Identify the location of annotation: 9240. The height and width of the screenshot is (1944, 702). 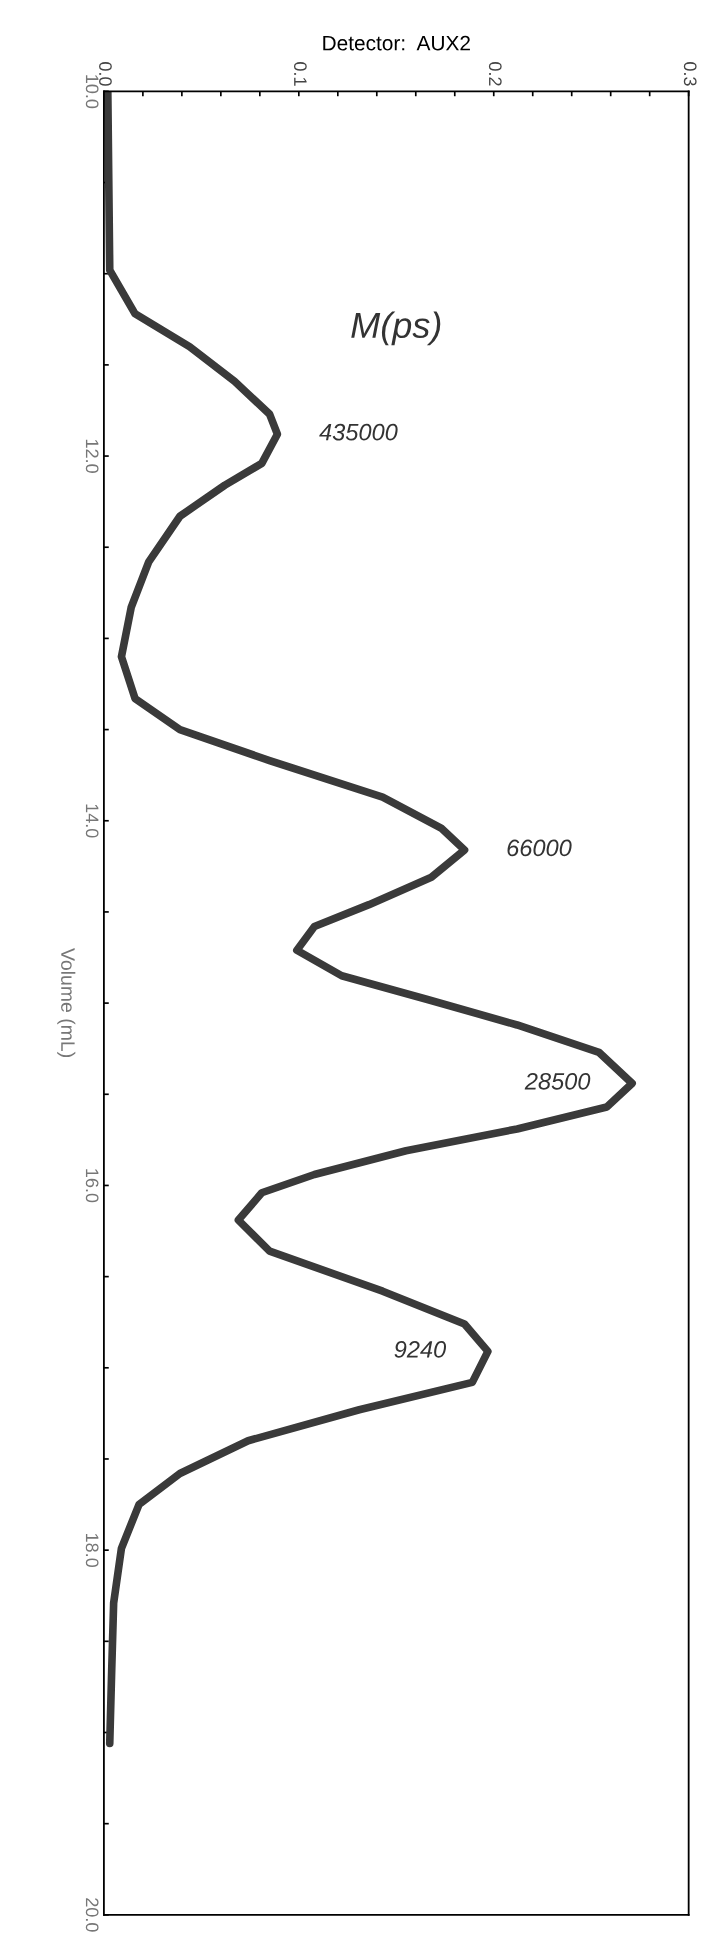
(420, 1349).